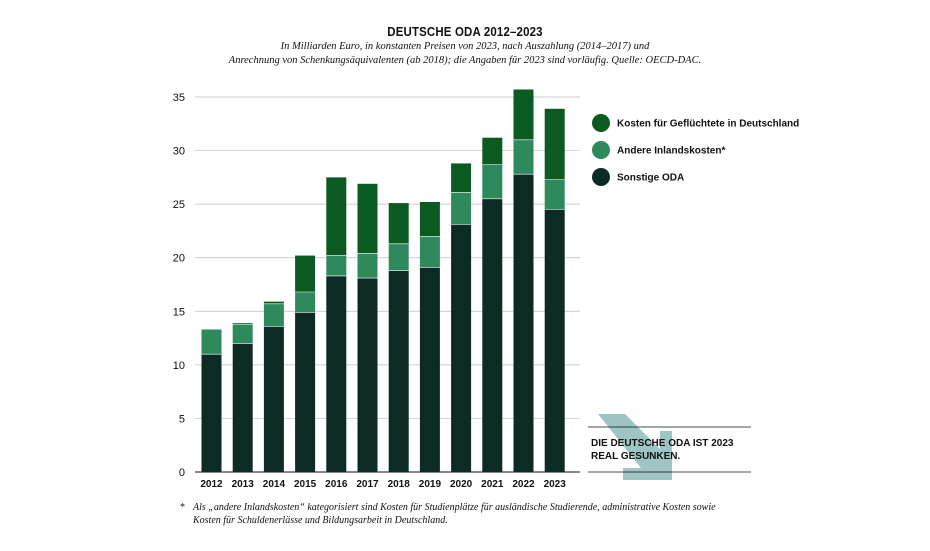  I want to click on legend-label: Kosten für Geflüchtete in Deutschland, so click(708, 124).